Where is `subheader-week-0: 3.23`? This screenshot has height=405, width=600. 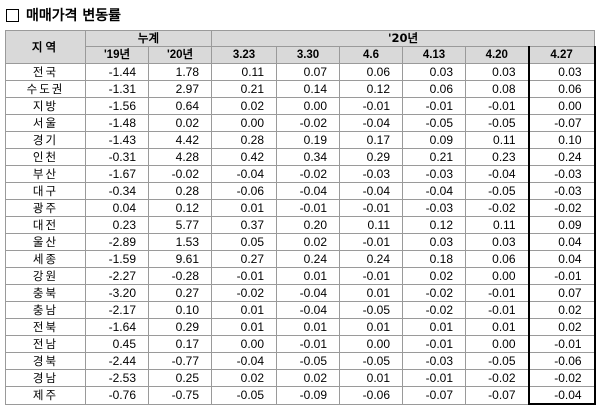 subheader-week-0: 3.23 is located at coordinates (244, 55).